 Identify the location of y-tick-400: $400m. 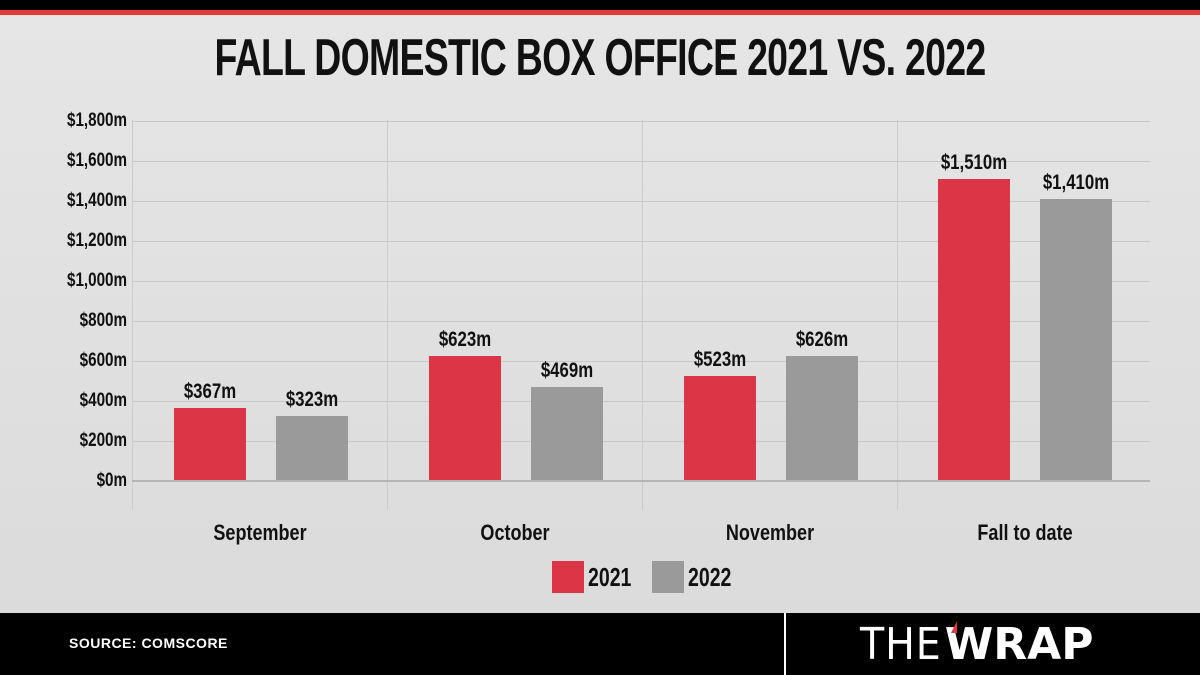
(103, 400).